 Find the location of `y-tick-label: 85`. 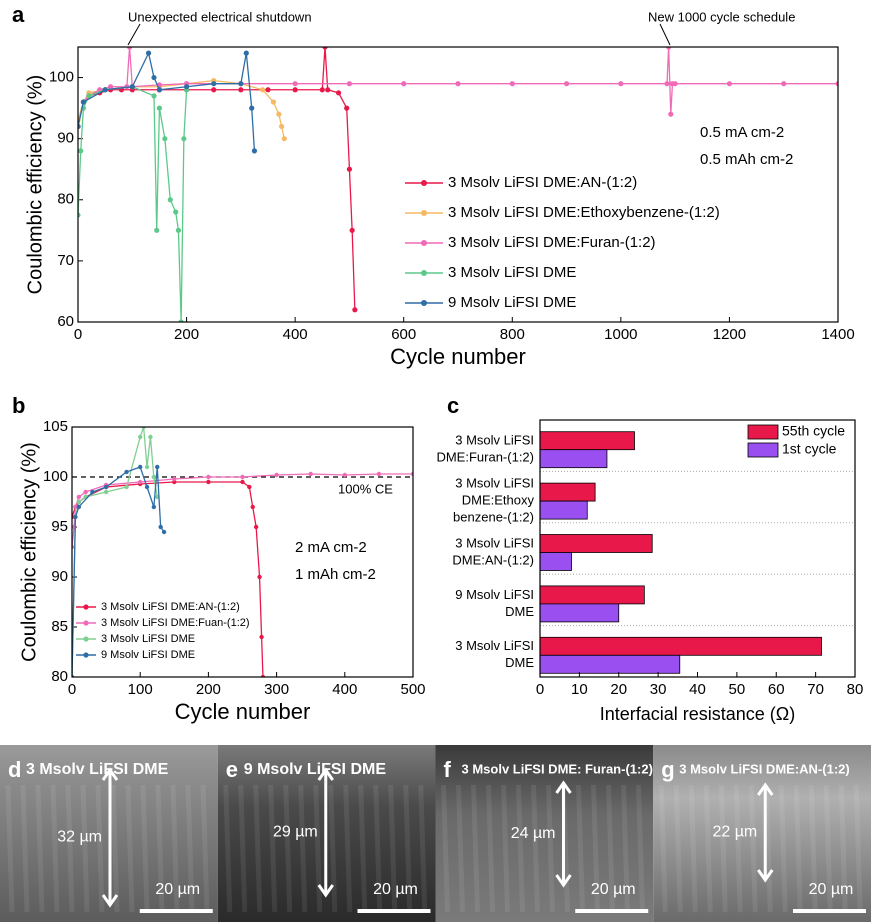

y-tick-label: 85 is located at coordinates (59, 626).